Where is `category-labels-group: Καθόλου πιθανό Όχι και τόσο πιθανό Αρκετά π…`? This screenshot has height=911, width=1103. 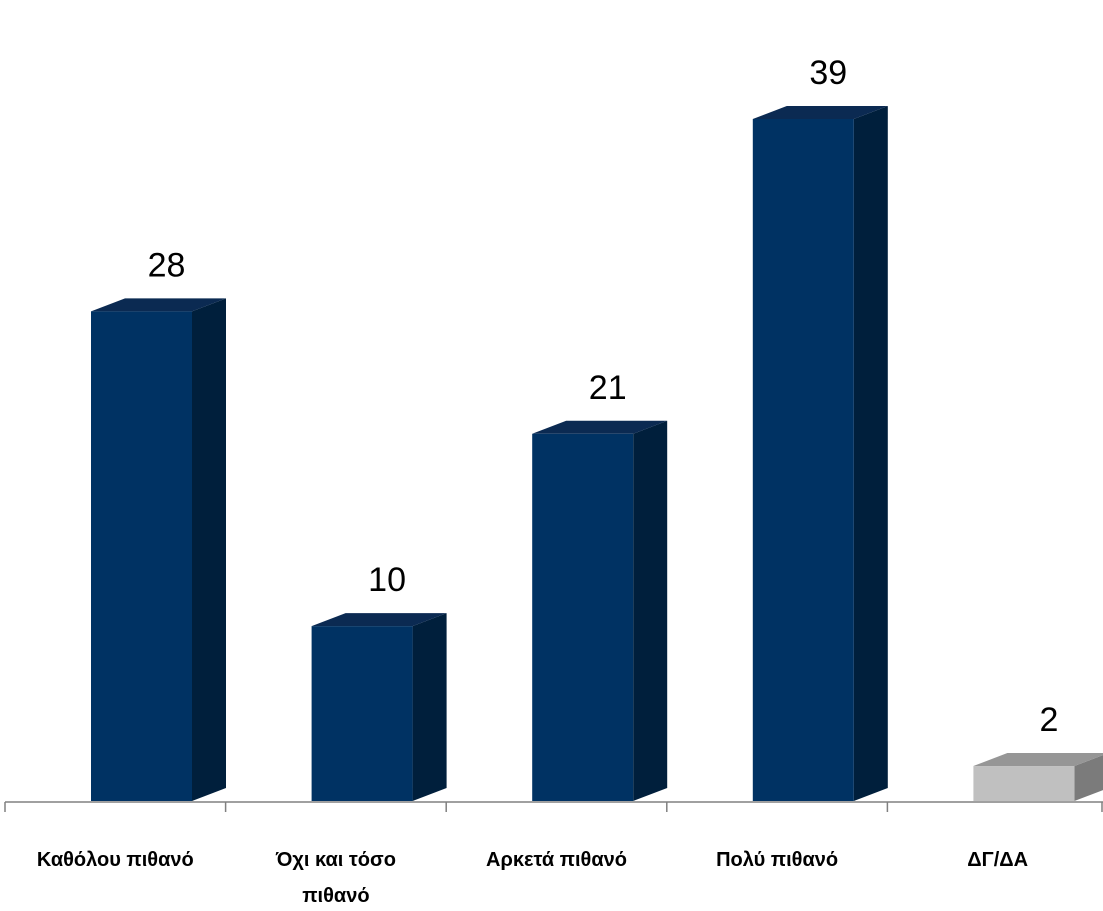
category-labels-group: Καθόλου πιθανό Όχι και τόσο πιθανό Αρκετά π… is located at coordinates (532, 878).